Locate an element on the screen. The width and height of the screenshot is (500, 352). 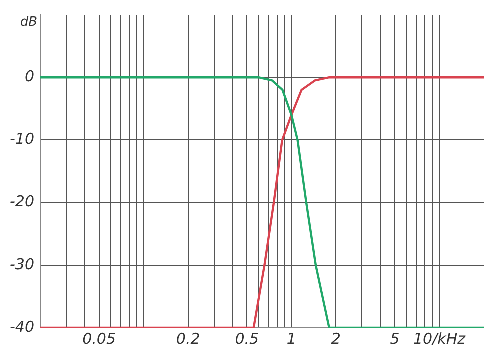
y-tick-label: -10 is located at coordinates (22, 139).